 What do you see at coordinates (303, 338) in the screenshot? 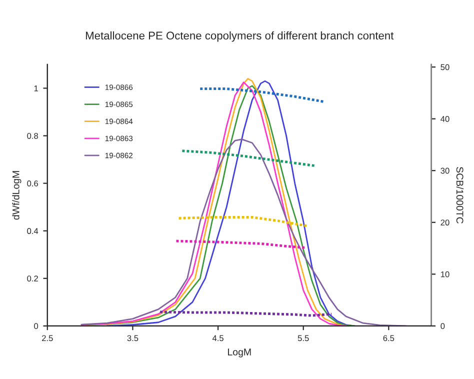
I see `x-tick-label: 5.5` at bounding box center [303, 338].